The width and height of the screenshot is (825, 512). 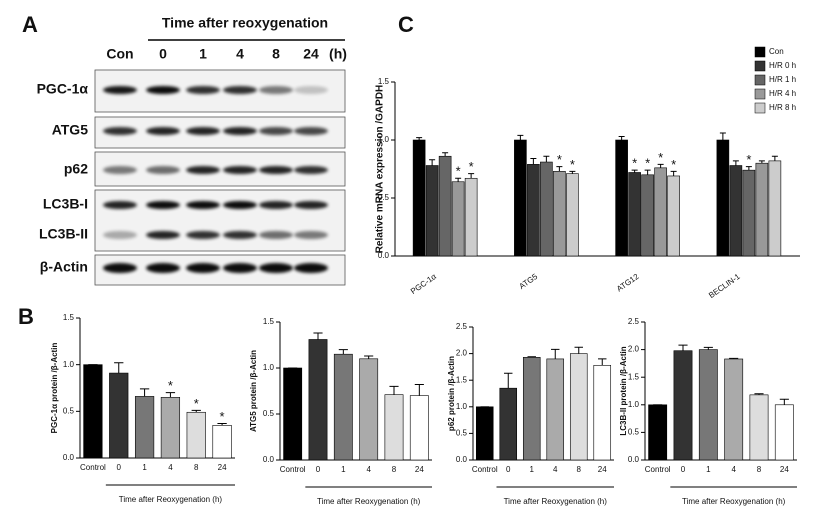 I want to click on lane-label: (h), so click(x=338, y=54).